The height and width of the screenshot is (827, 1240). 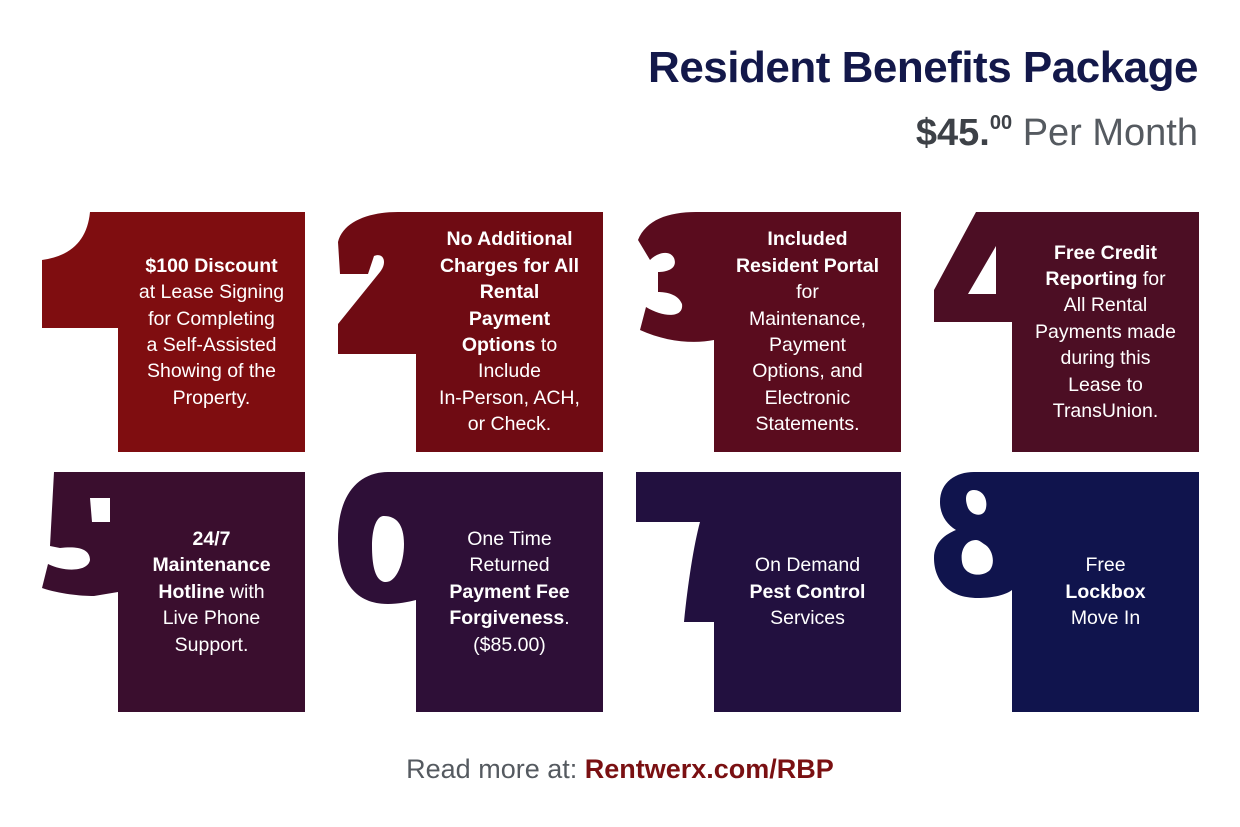 I want to click on benefit-bold-text: Options, so click(x=498, y=345).